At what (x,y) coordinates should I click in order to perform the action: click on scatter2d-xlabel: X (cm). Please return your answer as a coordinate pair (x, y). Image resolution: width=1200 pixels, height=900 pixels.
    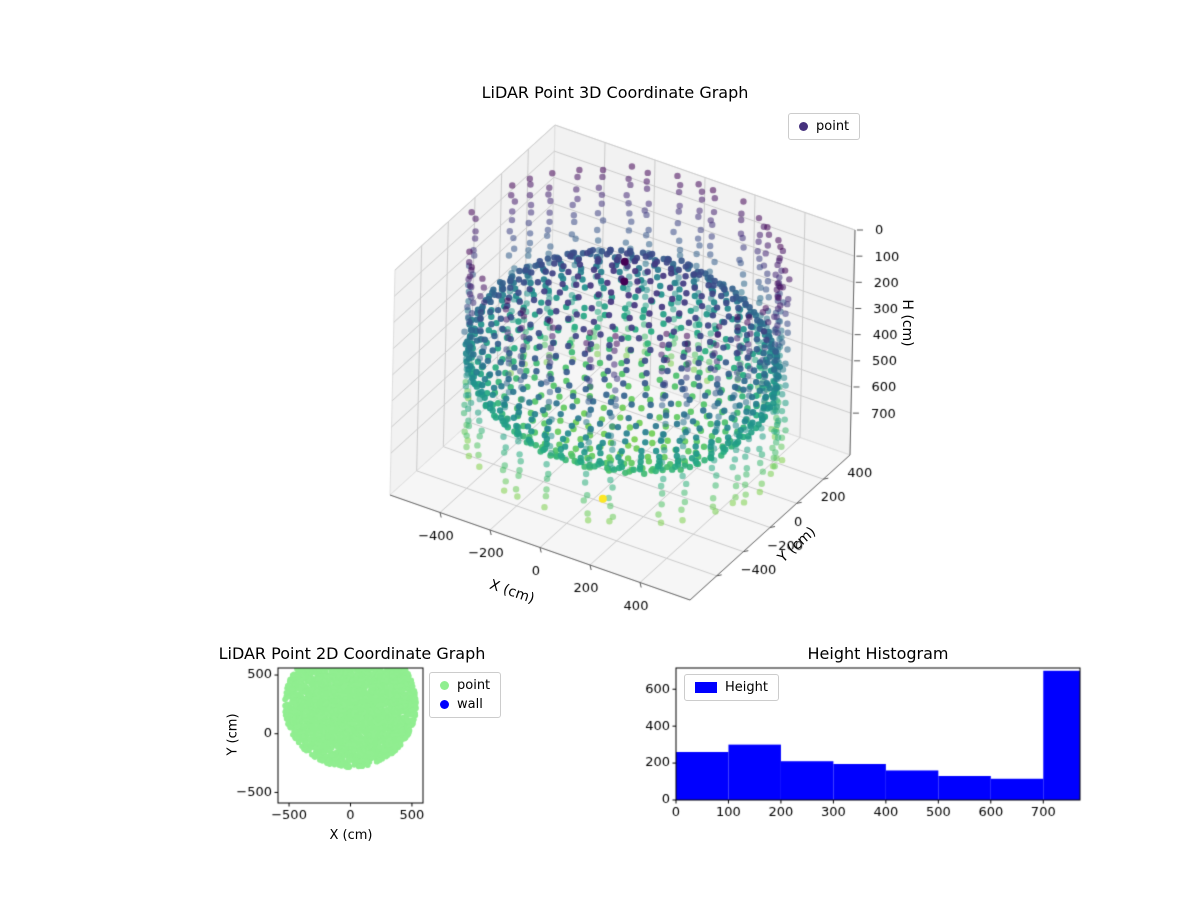
    Looking at the image, I should click on (351, 835).